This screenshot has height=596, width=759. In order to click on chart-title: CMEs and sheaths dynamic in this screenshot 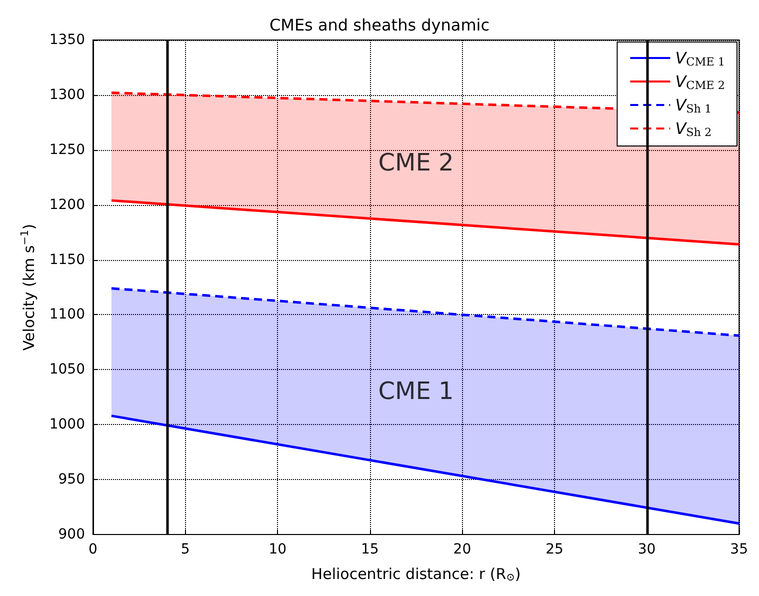, I will do `click(379, 25)`.